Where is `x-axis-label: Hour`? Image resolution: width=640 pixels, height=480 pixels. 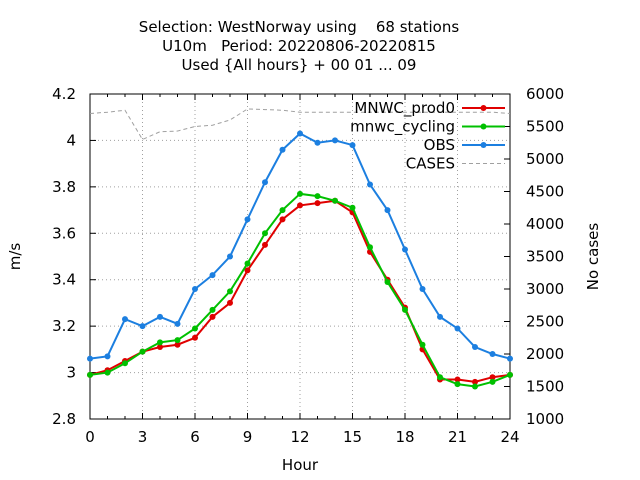
x-axis-label: Hour is located at coordinates (300, 465).